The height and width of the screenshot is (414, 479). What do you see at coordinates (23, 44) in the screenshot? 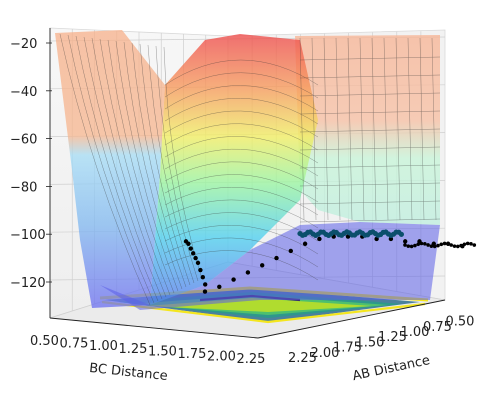
I see `z-tick-label-0: −20` at bounding box center [23, 44].